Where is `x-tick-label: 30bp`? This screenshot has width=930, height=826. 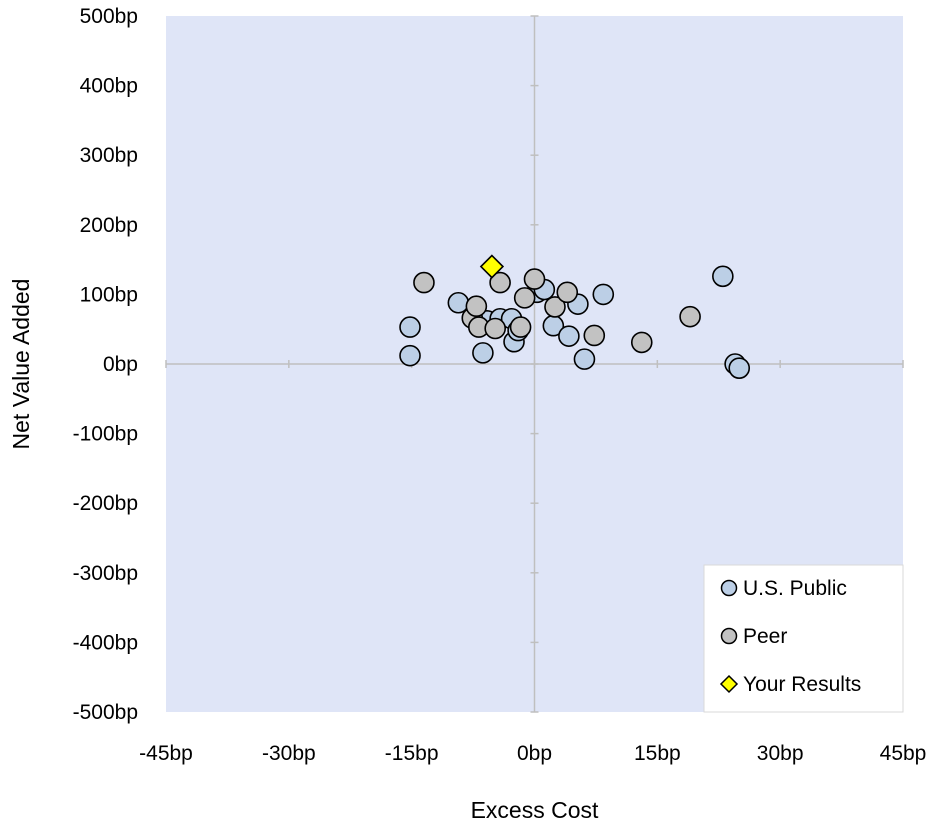
x-tick-label: 30bp is located at coordinates (780, 753).